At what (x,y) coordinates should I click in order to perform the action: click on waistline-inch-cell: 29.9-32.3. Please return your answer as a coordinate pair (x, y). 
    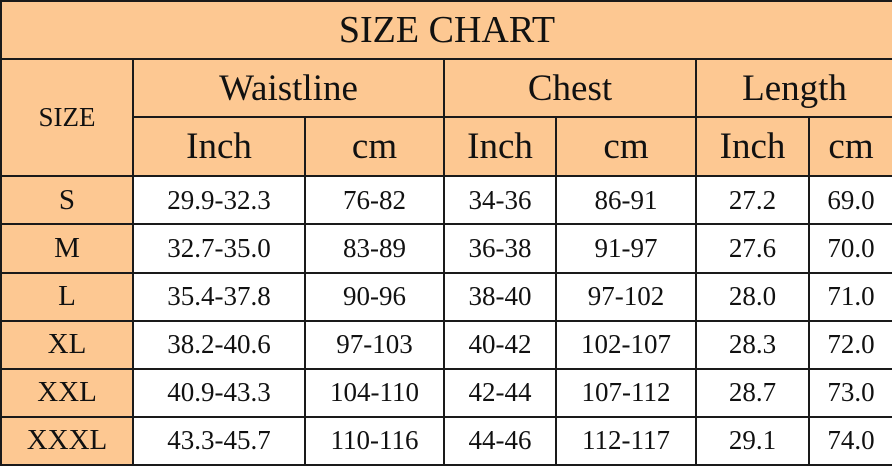
    Looking at the image, I should click on (219, 200).